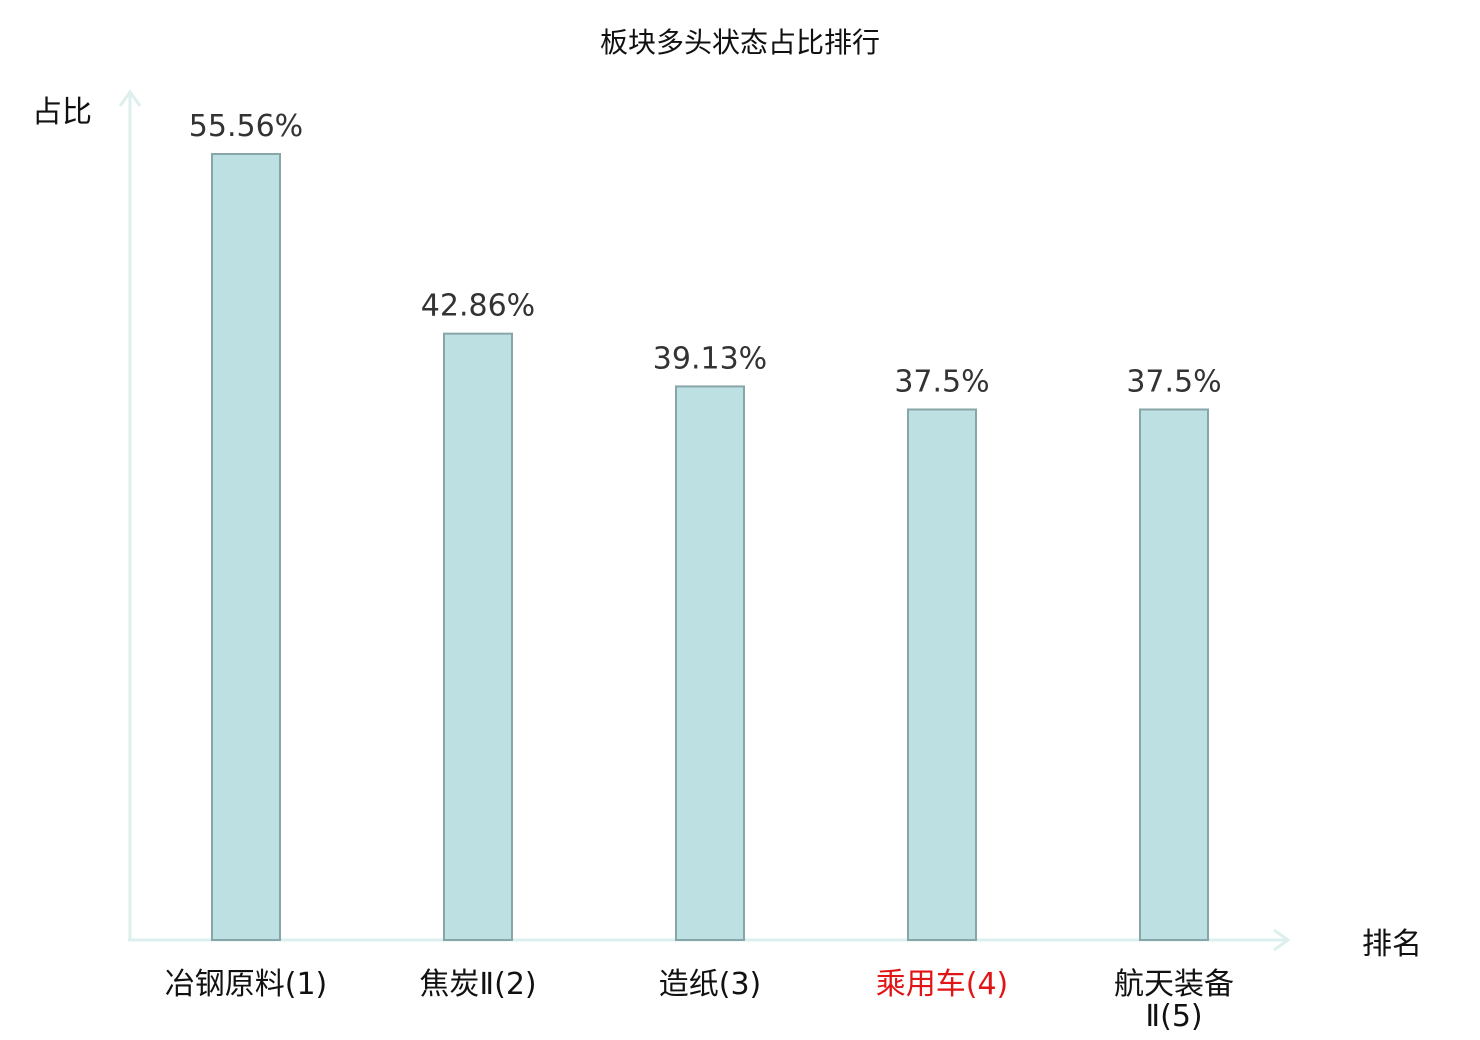  I want to click on y-axis-label: 占比, so click(62, 112).